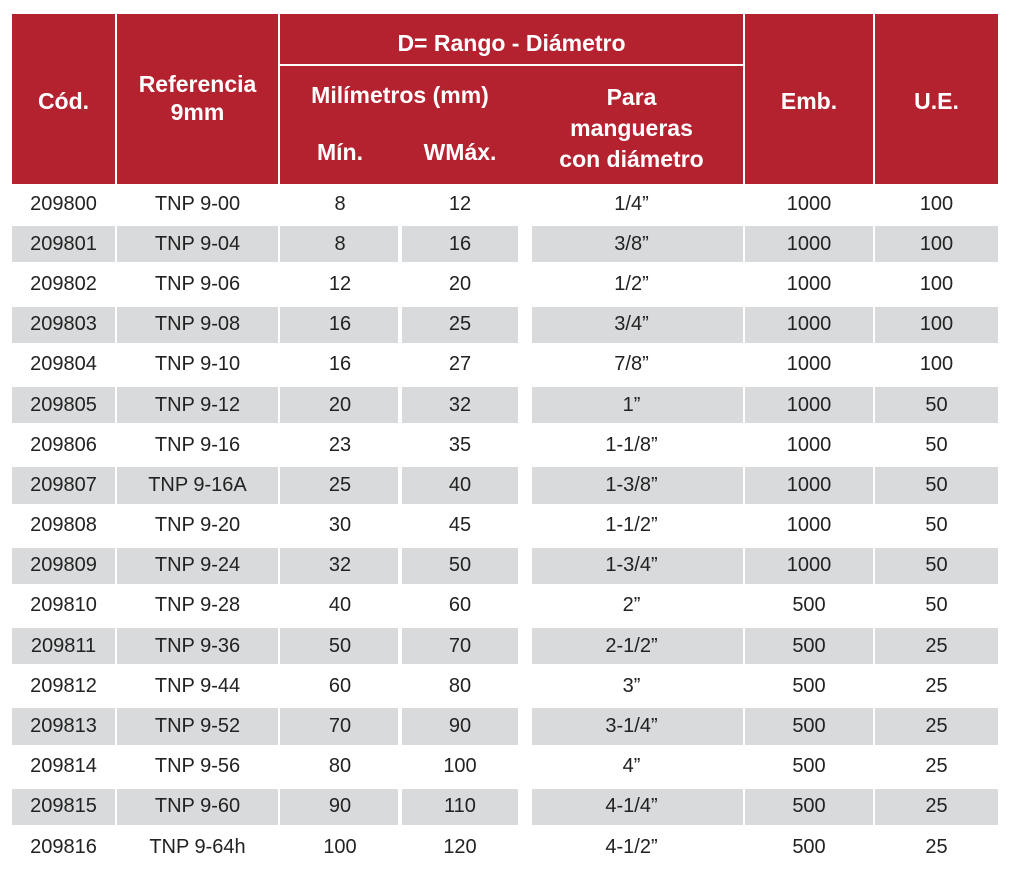  What do you see at coordinates (505, 526) in the screenshot?
I see `table-row: 209808 TNP 9-20 30 45 1-1/2” 1000 50` at bounding box center [505, 526].